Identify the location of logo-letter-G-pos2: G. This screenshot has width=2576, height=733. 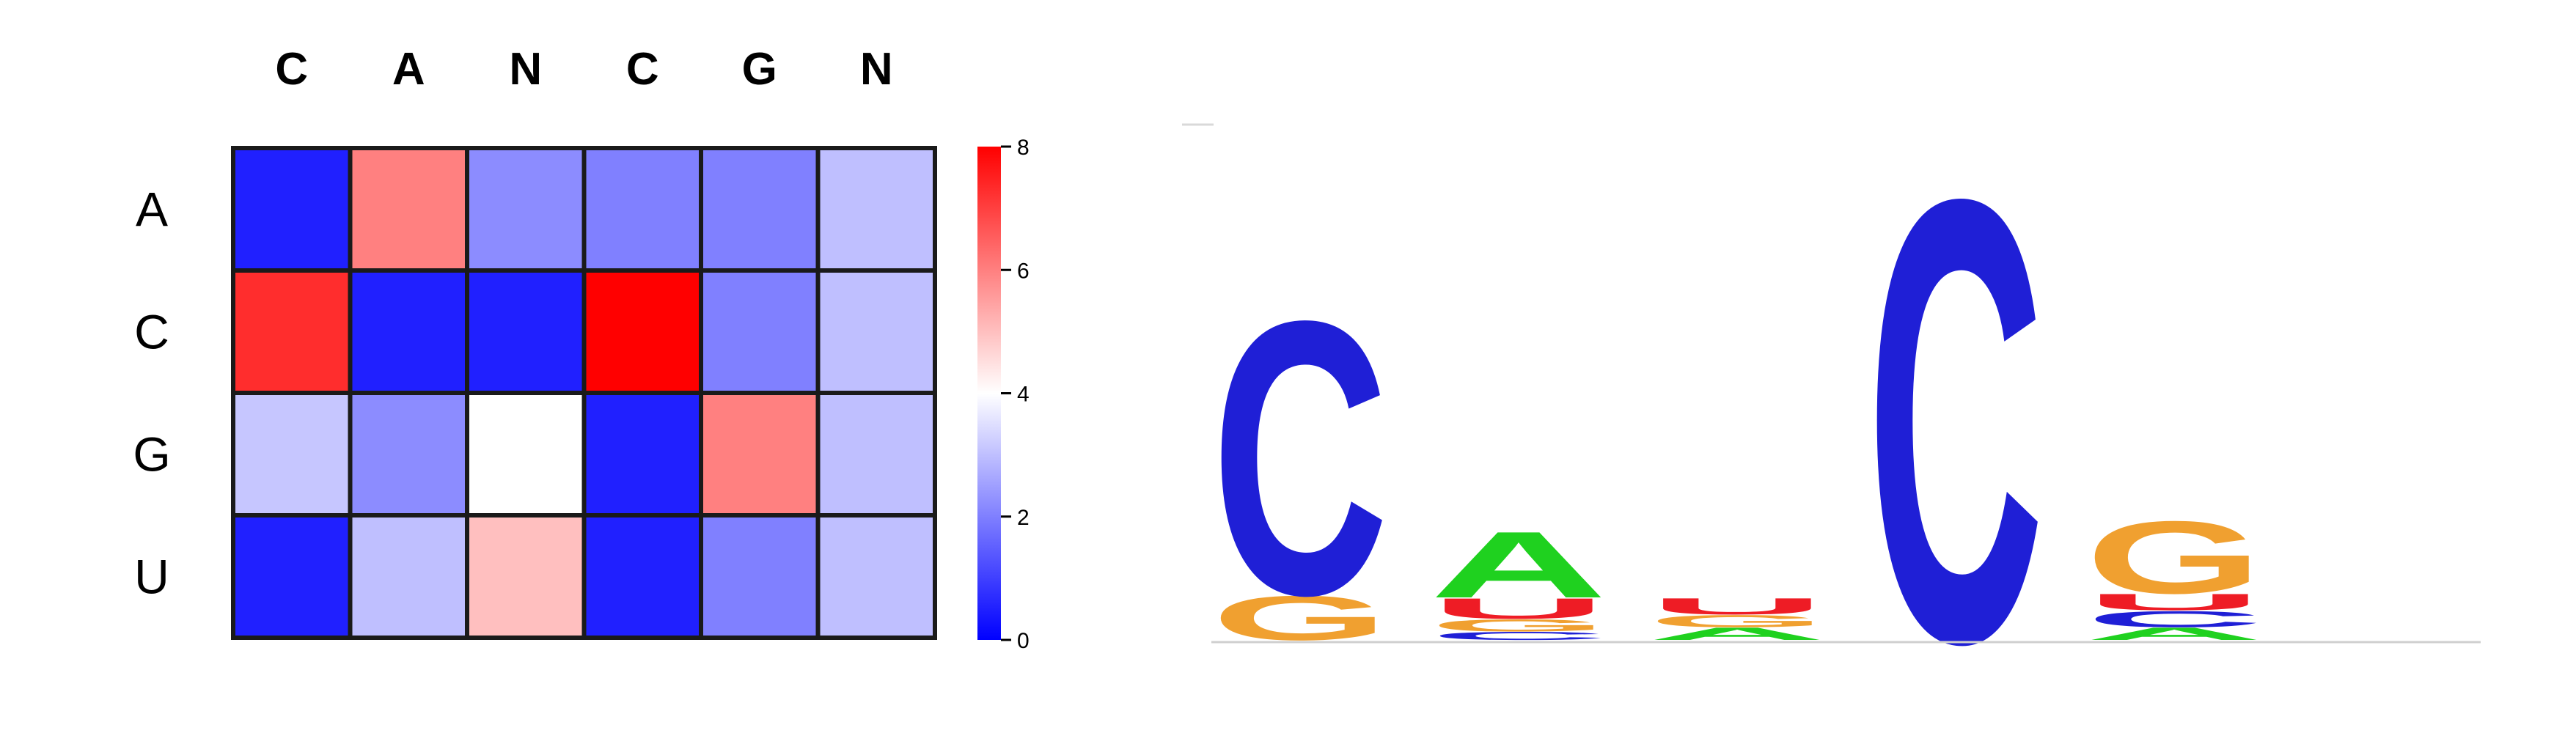
(1519, 625).